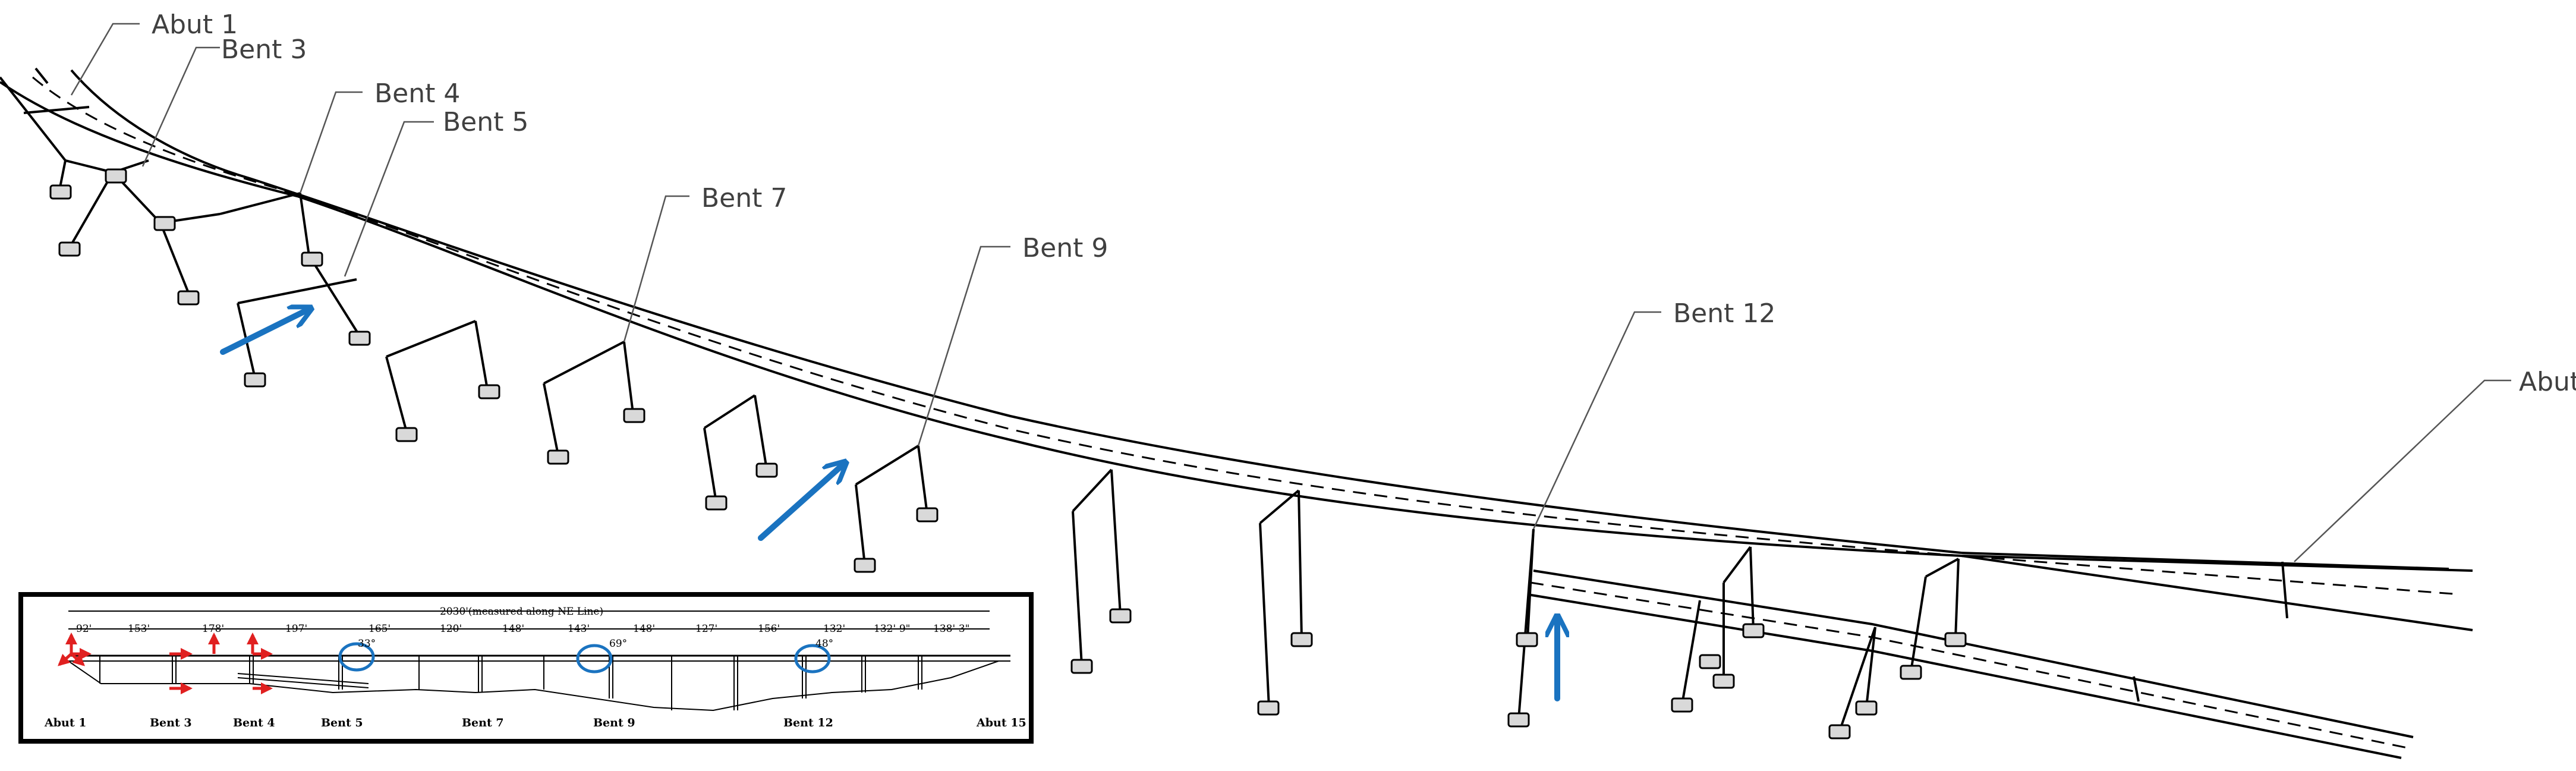 The height and width of the screenshot is (771, 2576). What do you see at coordinates (2547, 382) in the screenshot?
I see `label-abut15: Abut 15` at bounding box center [2547, 382].